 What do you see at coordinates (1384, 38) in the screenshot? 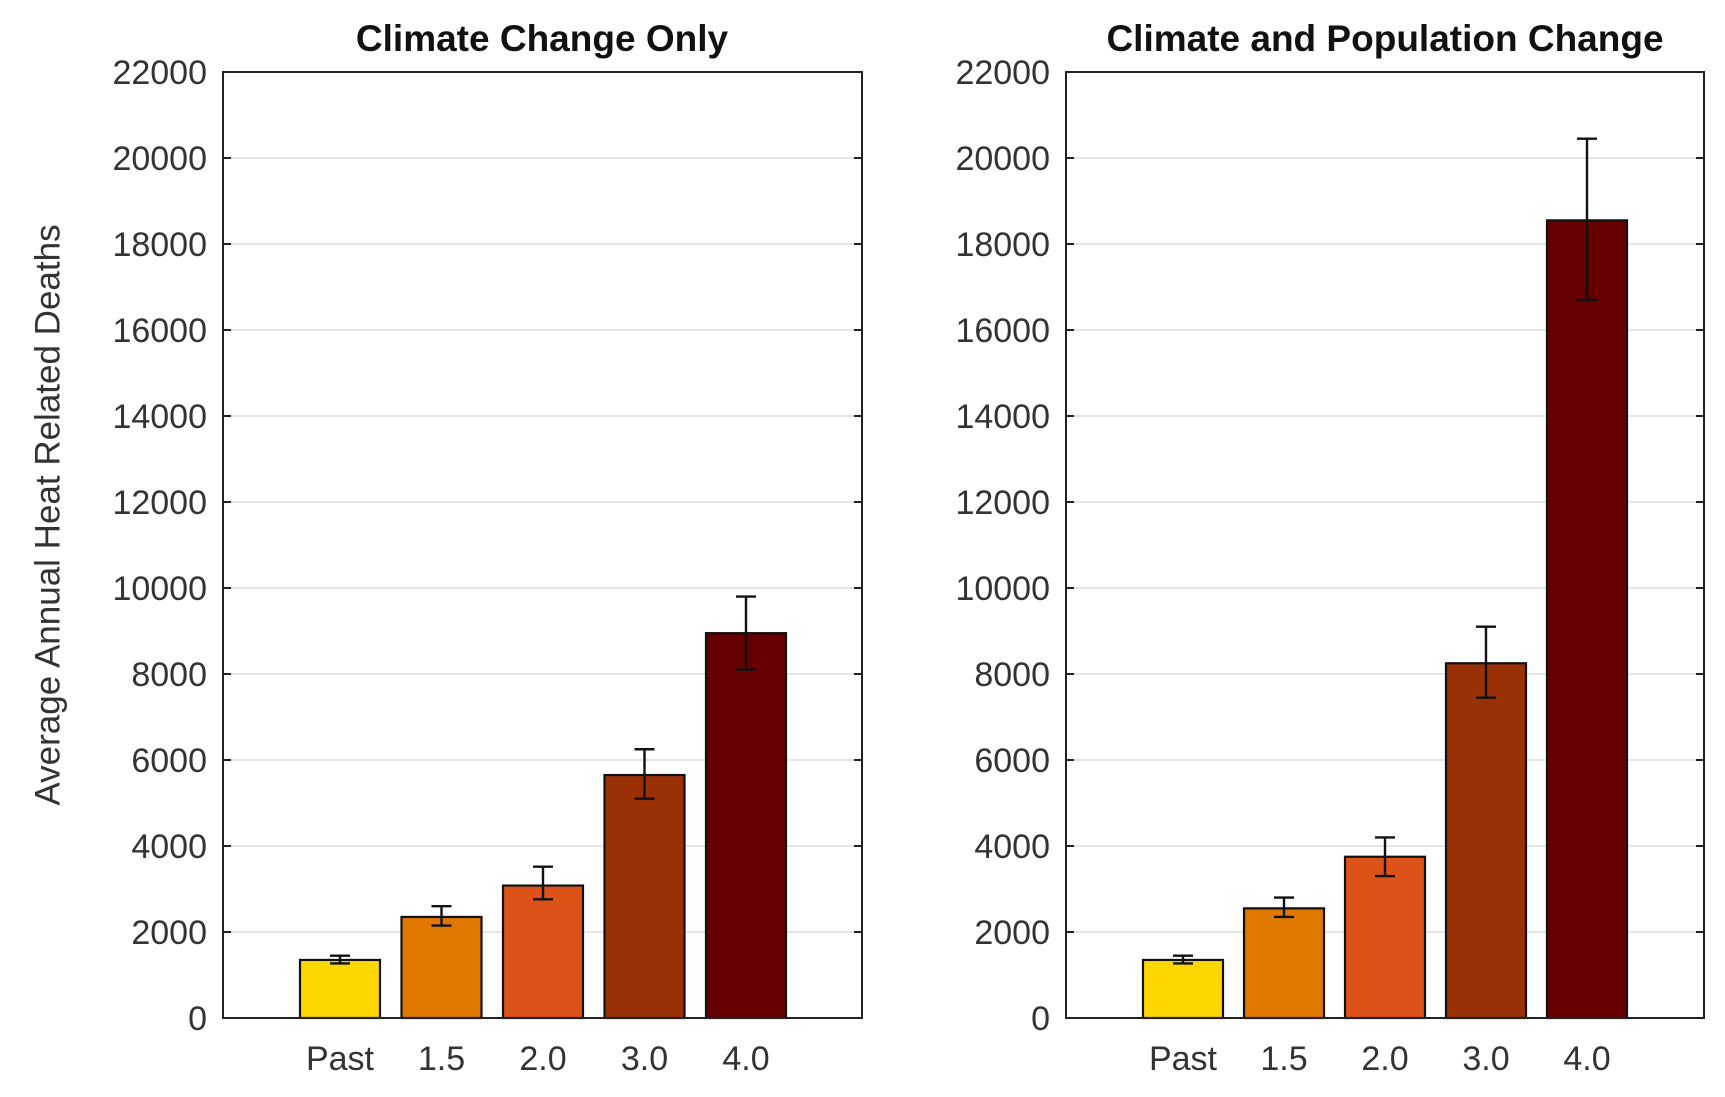
I see `chart-title-right: Climate and Population Change` at bounding box center [1384, 38].